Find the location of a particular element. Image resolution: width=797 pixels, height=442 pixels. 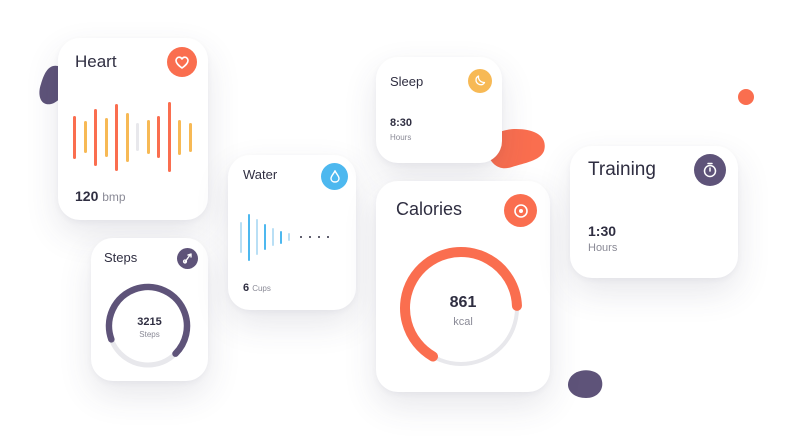

decorative-blob-purple-bottom is located at coordinates (585, 384).